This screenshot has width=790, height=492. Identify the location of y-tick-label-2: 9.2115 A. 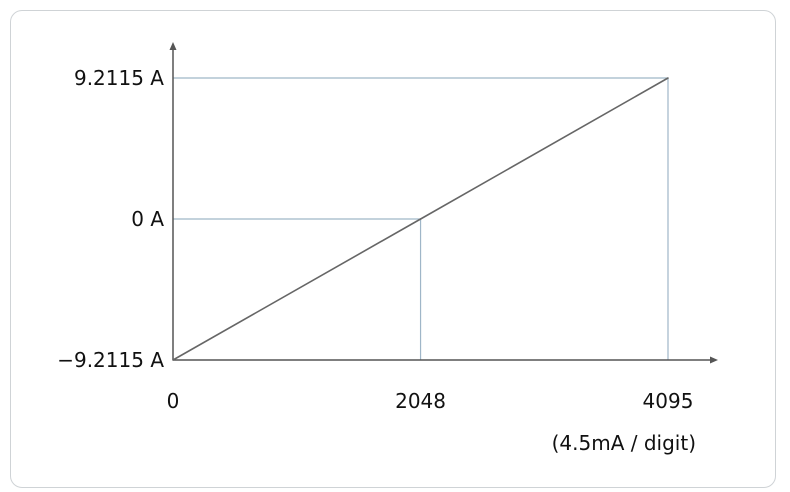
(119, 78).